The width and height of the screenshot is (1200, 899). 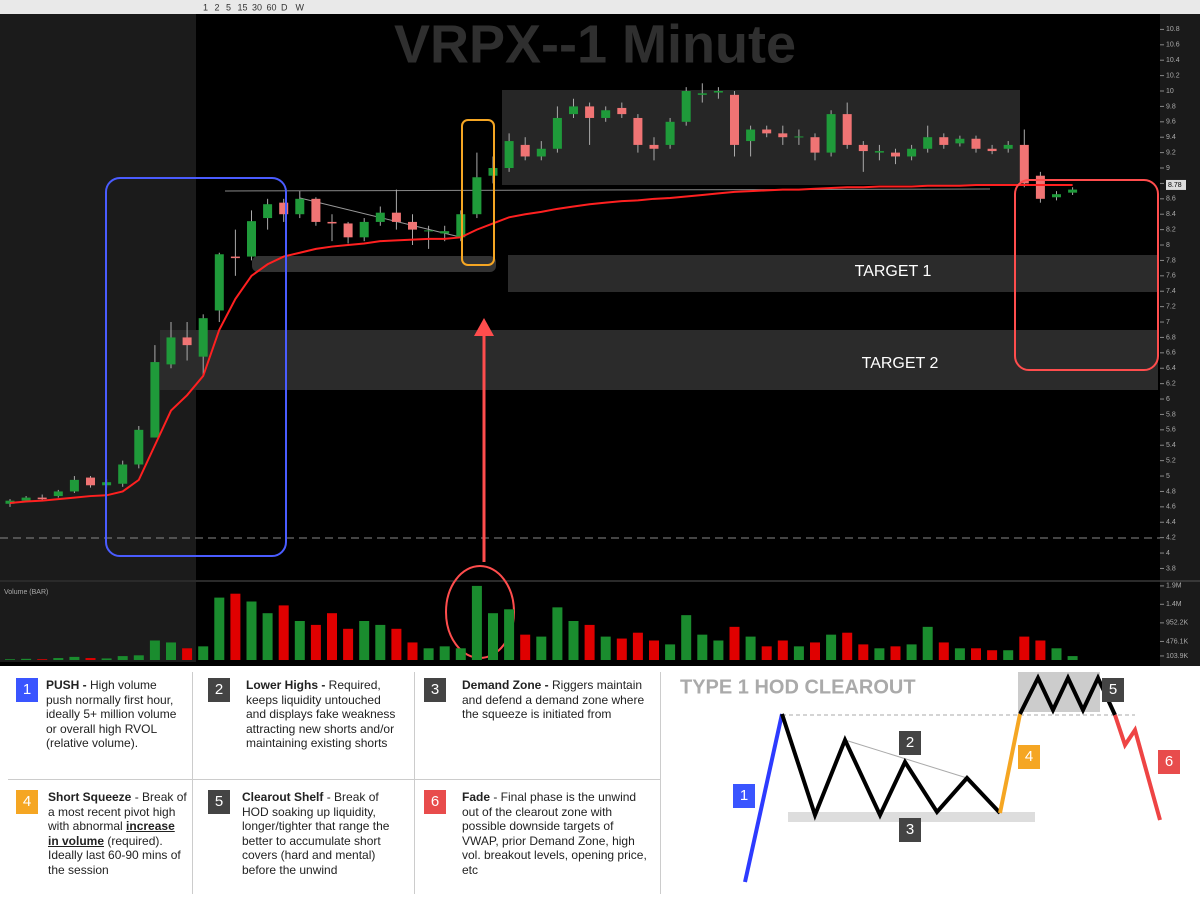 What do you see at coordinates (595, 44) in the screenshot?
I see `chart-title: VRPX--1 Minute` at bounding box center [595, 44].